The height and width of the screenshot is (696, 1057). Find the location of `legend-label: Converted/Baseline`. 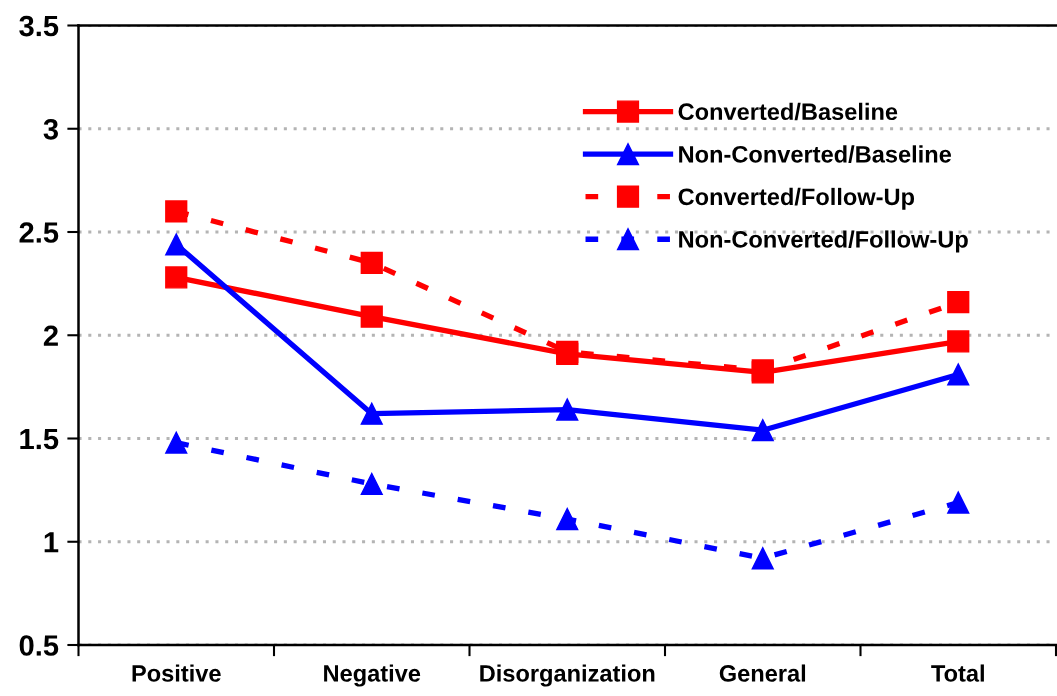

legend-label: Converted/Baseline is located at coordinates (788, 111).